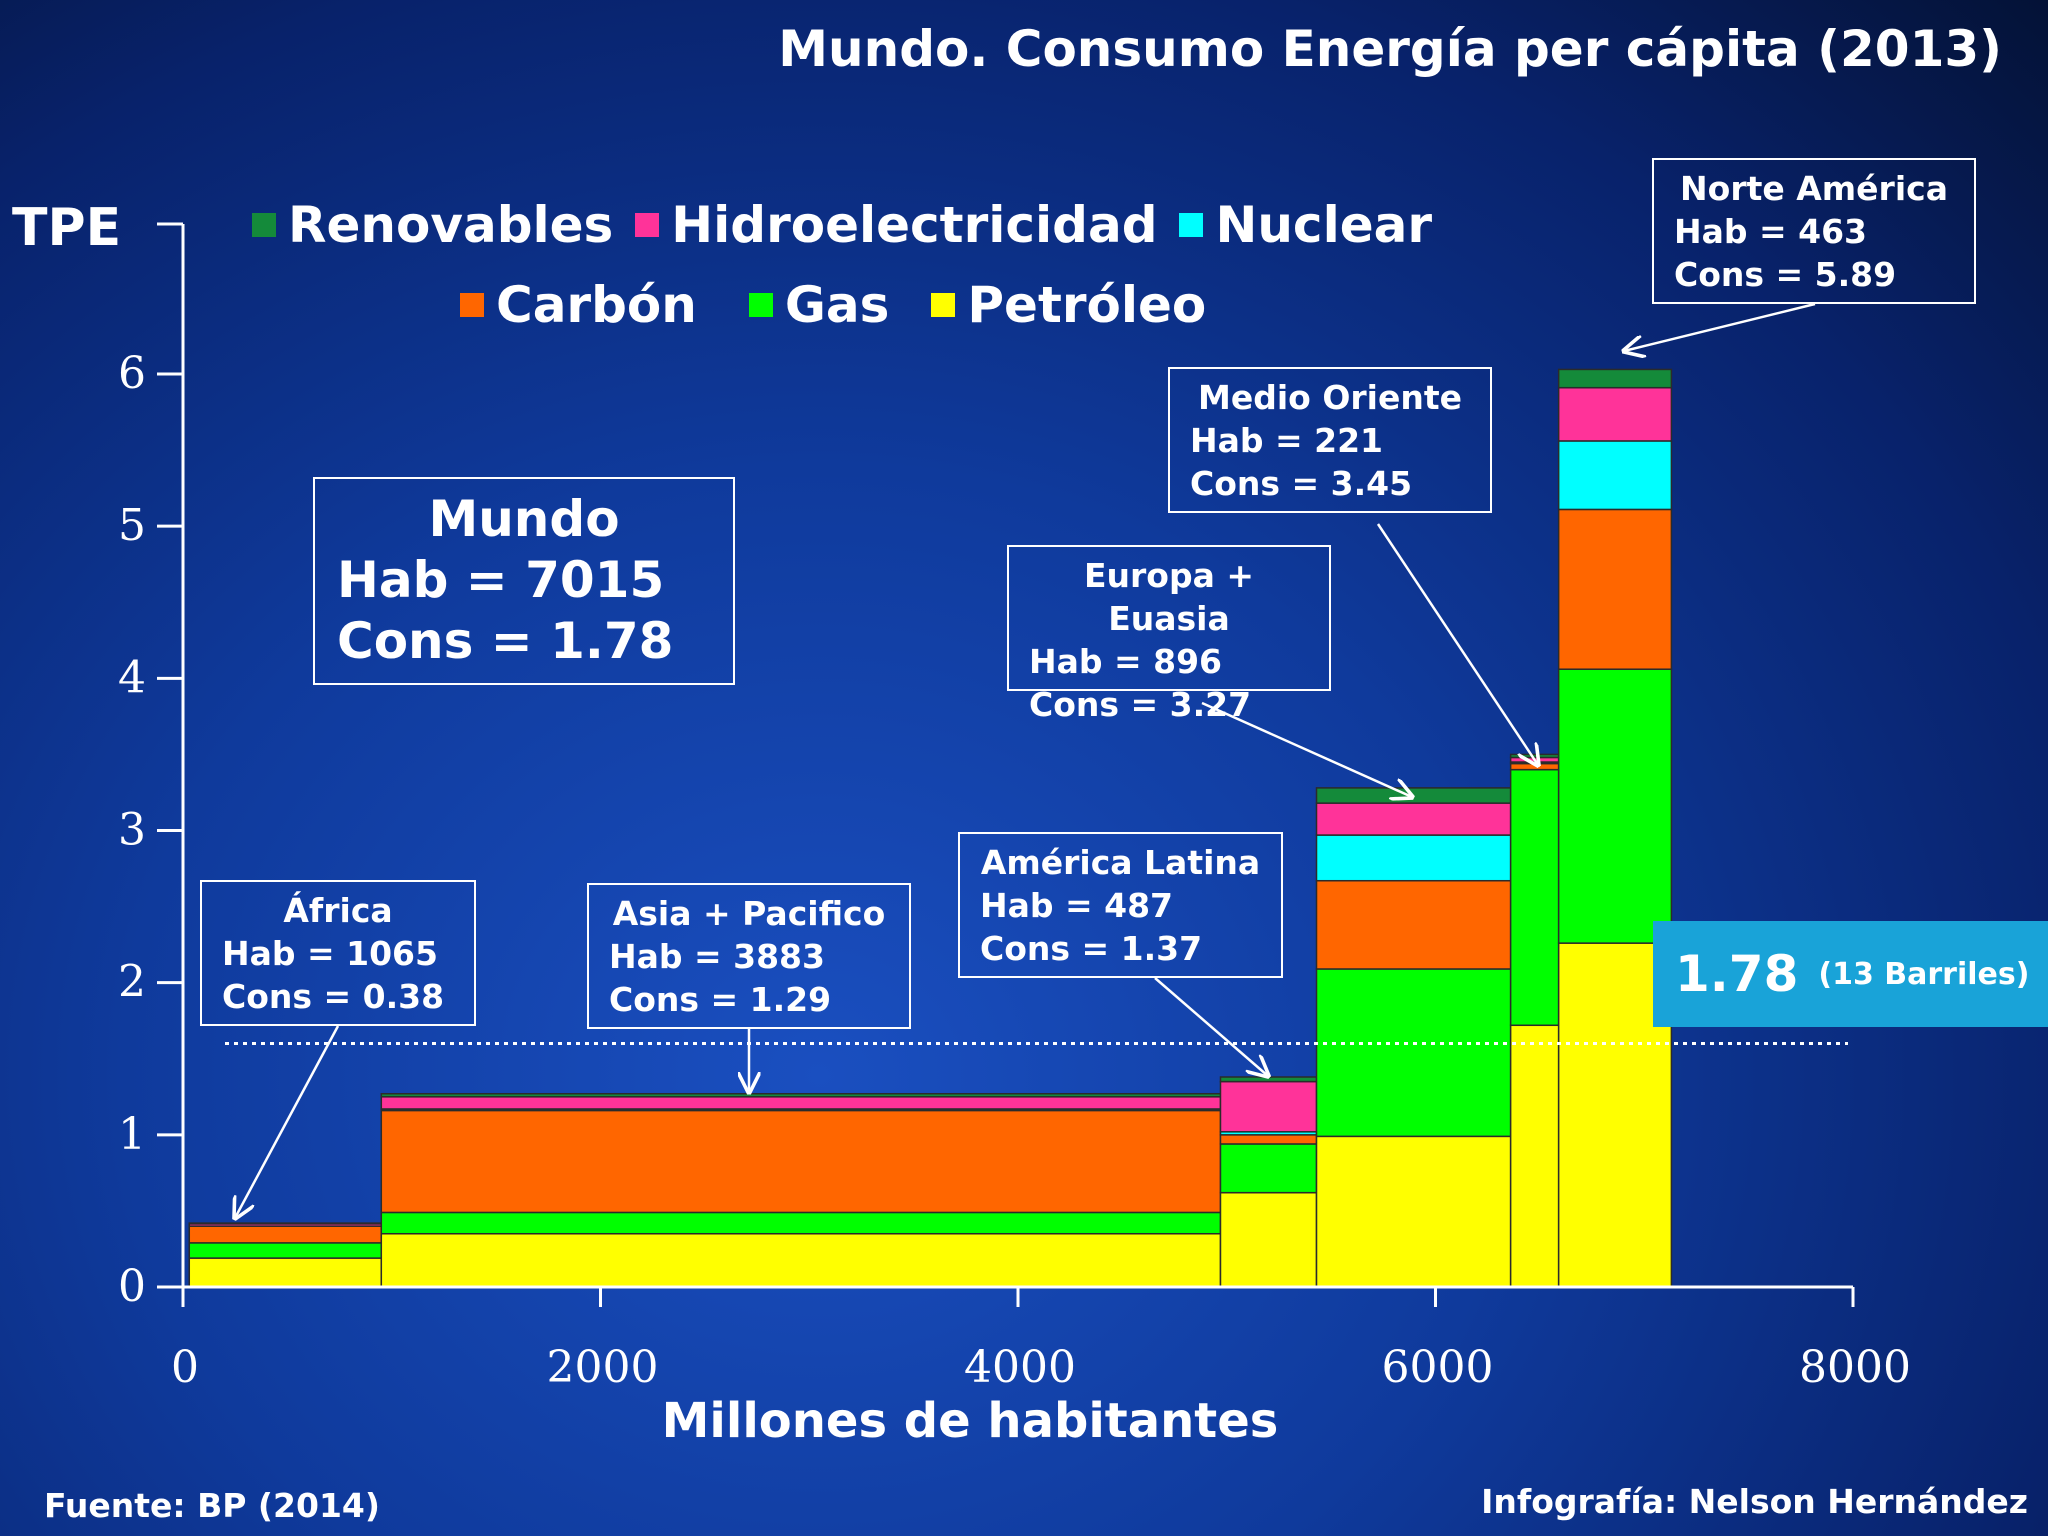 This screenshot has height=1536, width=2048. Describe the element at coordinates (717, 956) in the screenshot. I see `callout-asia-hab: Hab = 3883` at that location.